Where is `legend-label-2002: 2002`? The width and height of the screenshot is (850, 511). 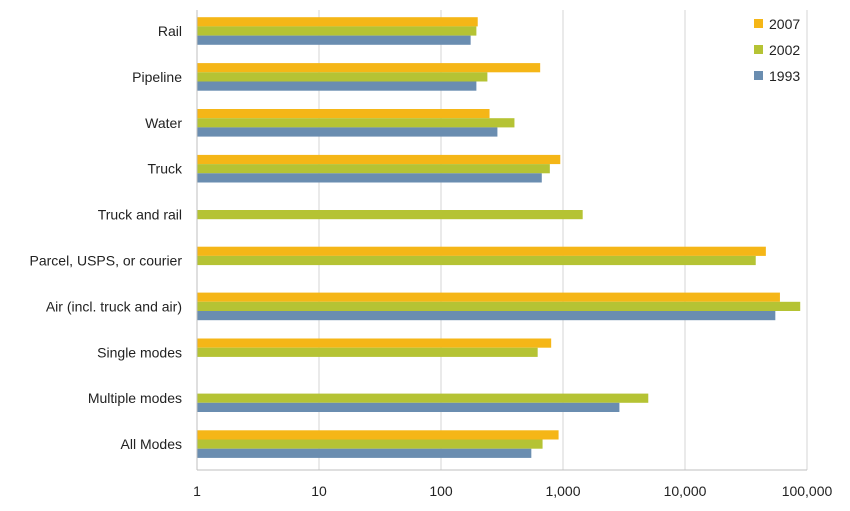
legend-label-2002: 2002 is located at coordinates (784, 50).